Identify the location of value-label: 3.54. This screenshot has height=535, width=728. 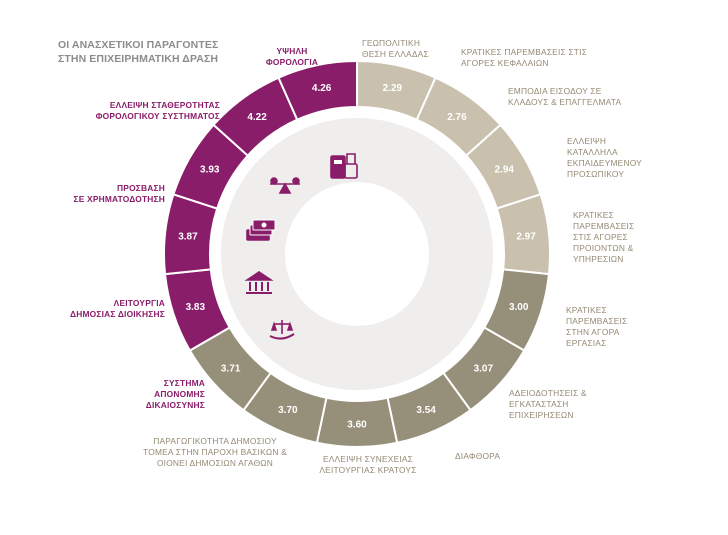
(426, 410).